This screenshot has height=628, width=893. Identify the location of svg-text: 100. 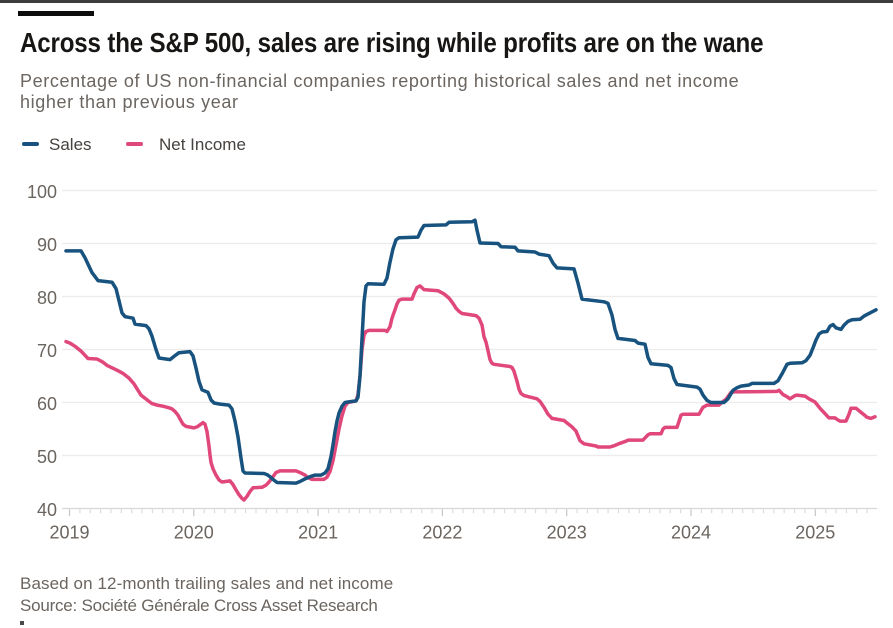
(42, 192).